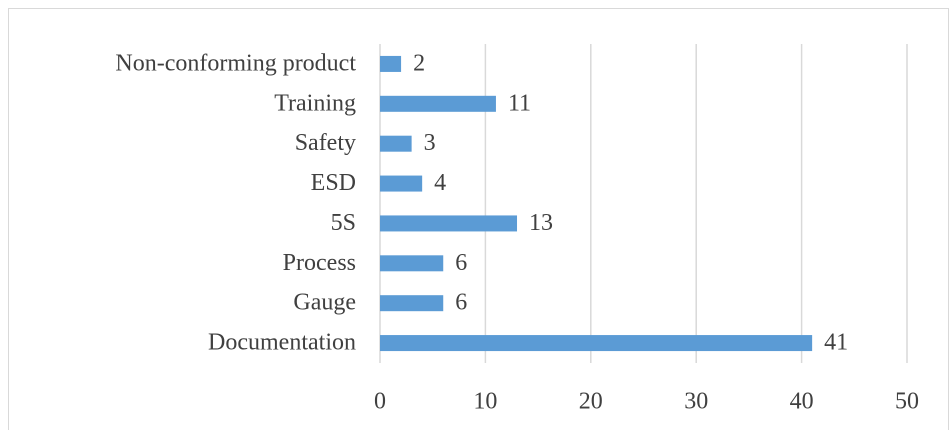 Image resolution: width=951 pixels, height=430 pixels. What do you see at coordinates (485, 402) in the screenshot?
I see `x-tick-label: 10` at bounding box center [485, 402].